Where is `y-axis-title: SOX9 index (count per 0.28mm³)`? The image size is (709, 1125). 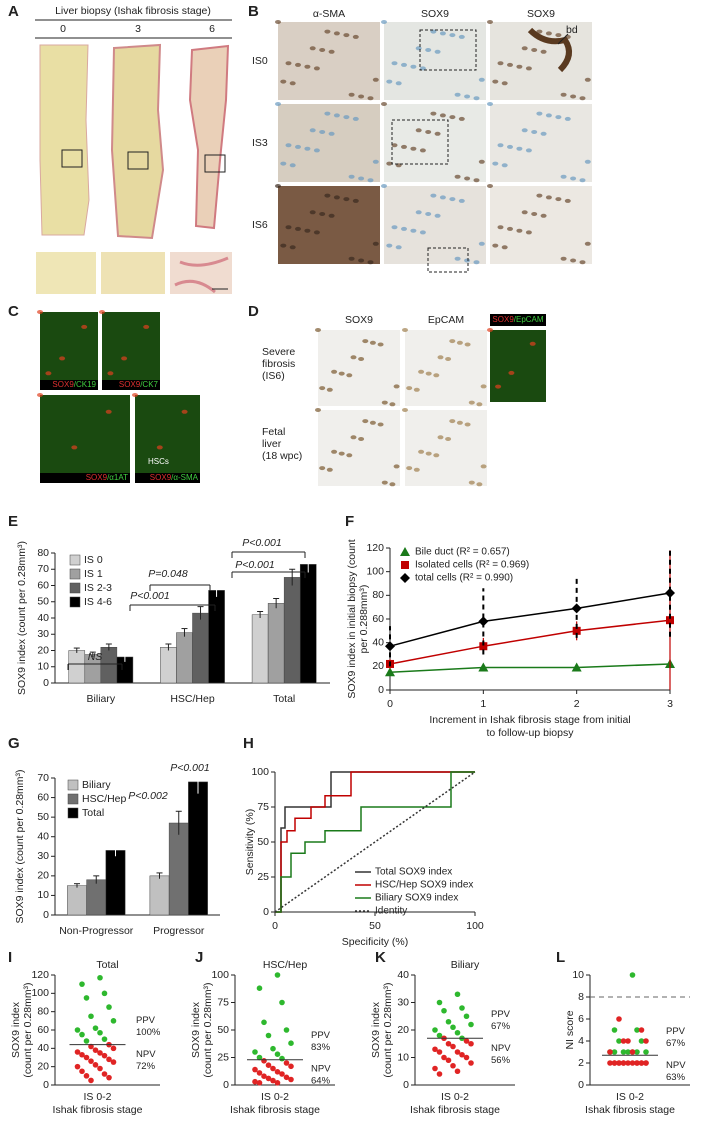
y-axis-title: SOX9 index (count per 0.28mm³) is located at coordinates (20, 846).